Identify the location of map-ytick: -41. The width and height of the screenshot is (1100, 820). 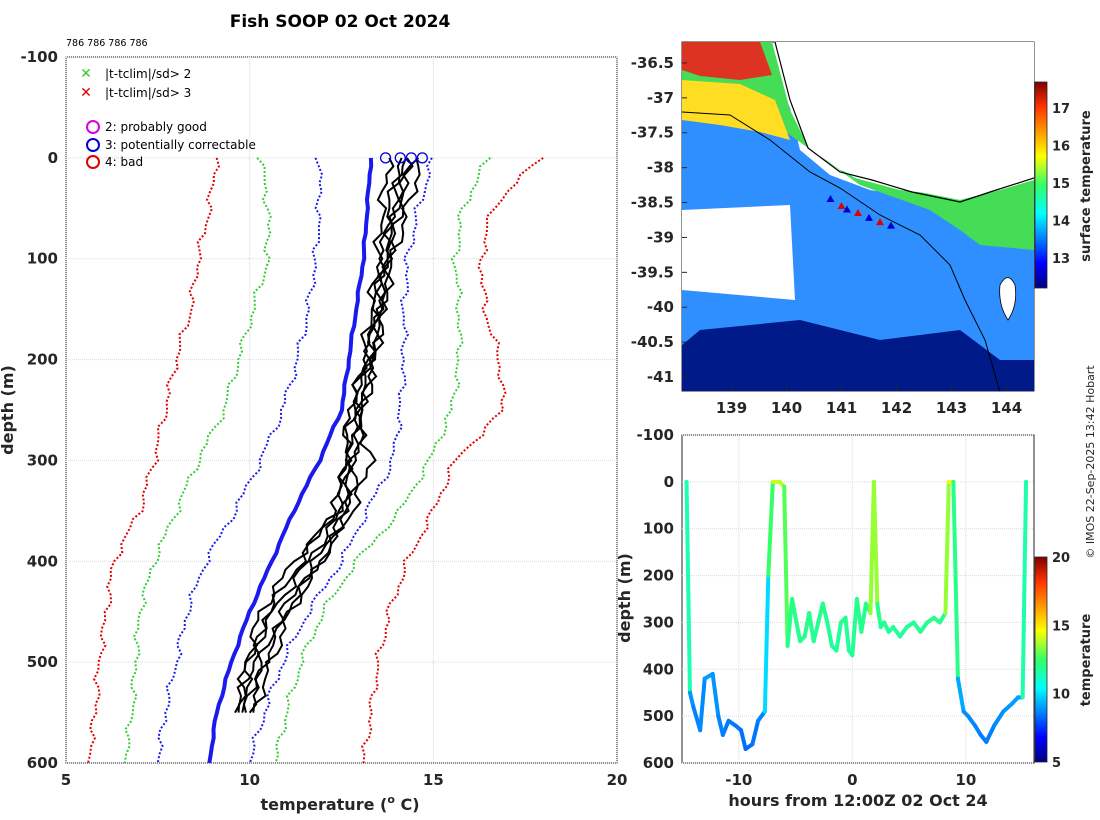
(660, 377).